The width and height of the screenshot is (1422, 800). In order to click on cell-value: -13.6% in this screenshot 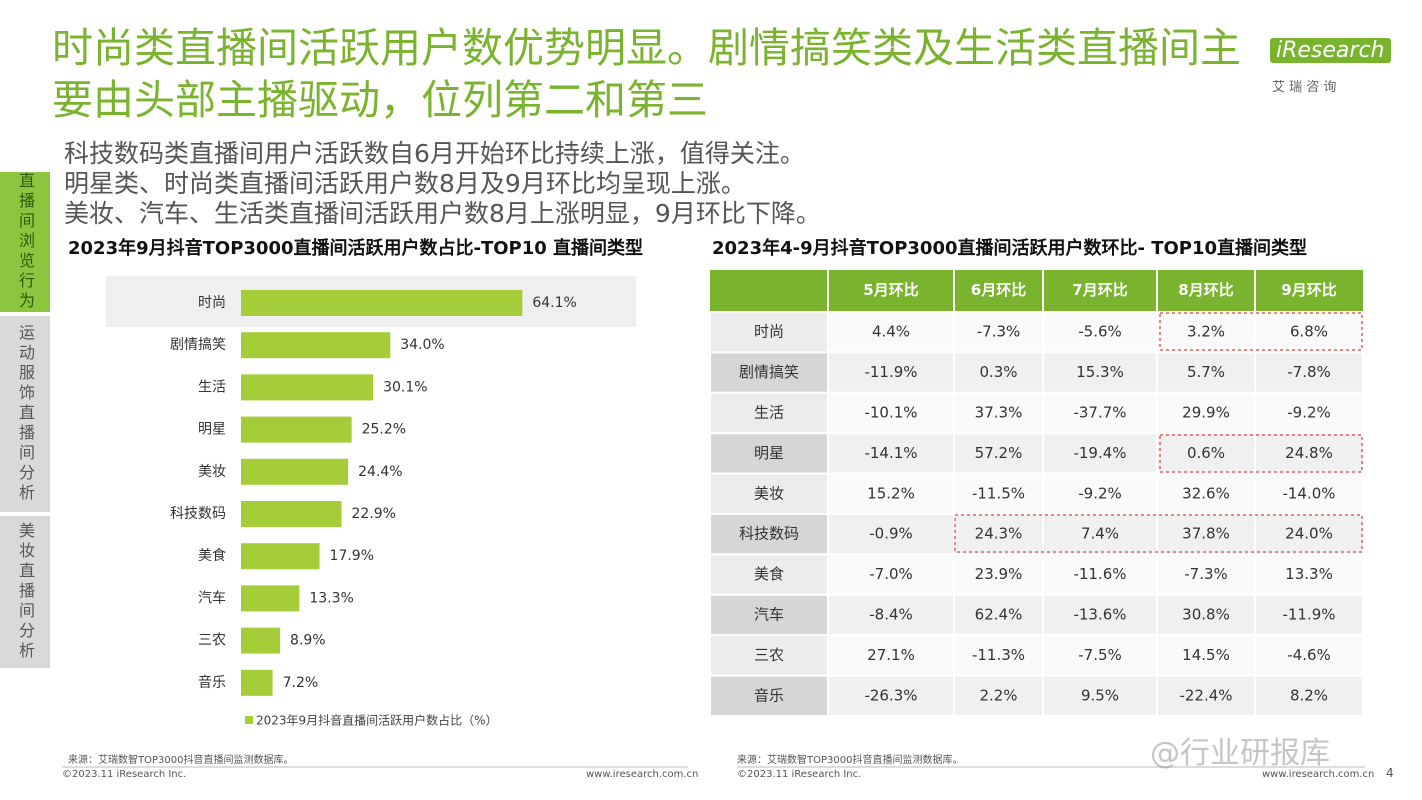, I will do `click(1099, 615)`.